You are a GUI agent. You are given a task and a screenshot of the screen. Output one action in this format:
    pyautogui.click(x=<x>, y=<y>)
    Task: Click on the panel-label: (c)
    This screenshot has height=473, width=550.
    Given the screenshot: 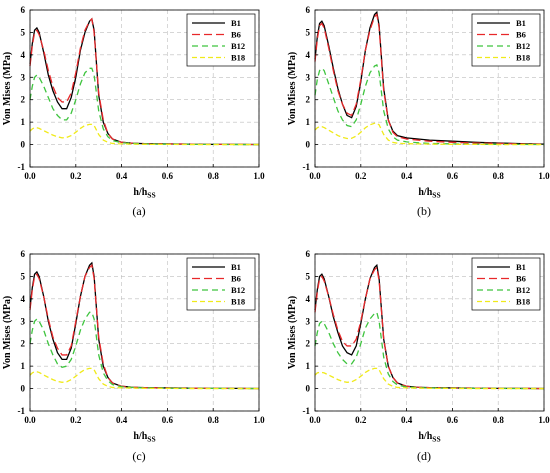 What is the action you would take?
    pyautogui.click(x=138, y=456)
    